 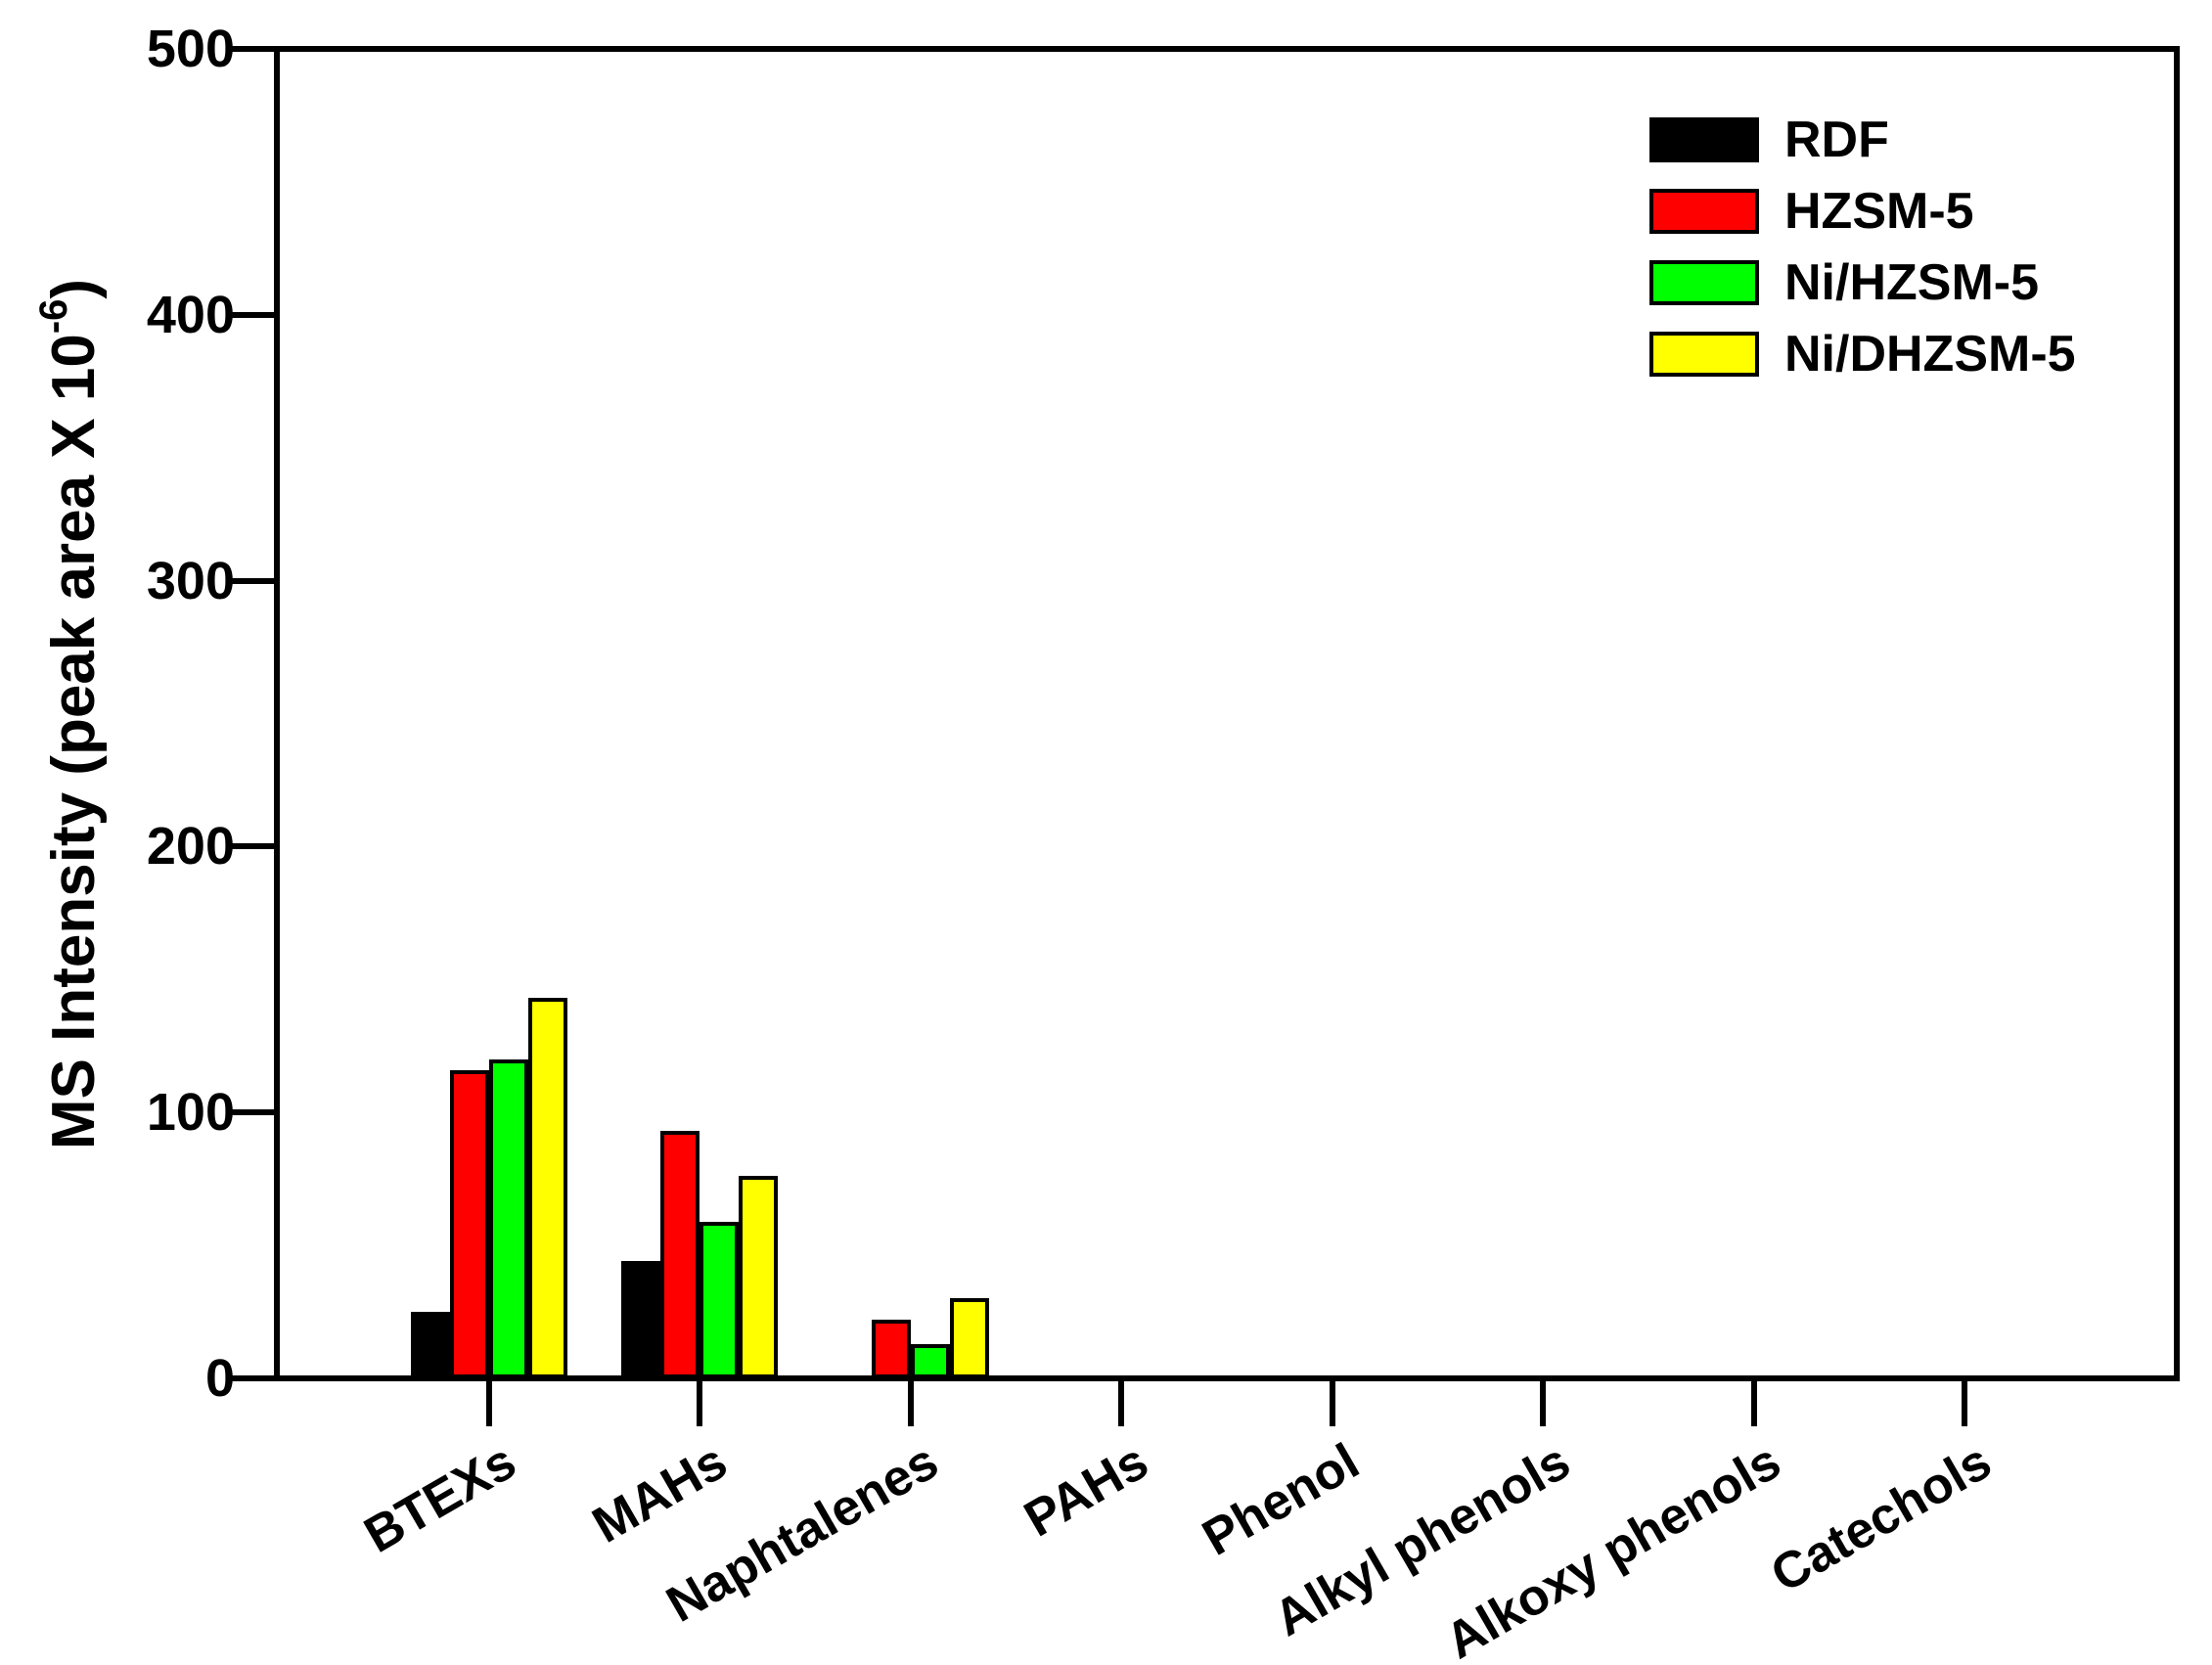 I want to click on x-axis-label: PAHs, so click(x=1087, y=1490).